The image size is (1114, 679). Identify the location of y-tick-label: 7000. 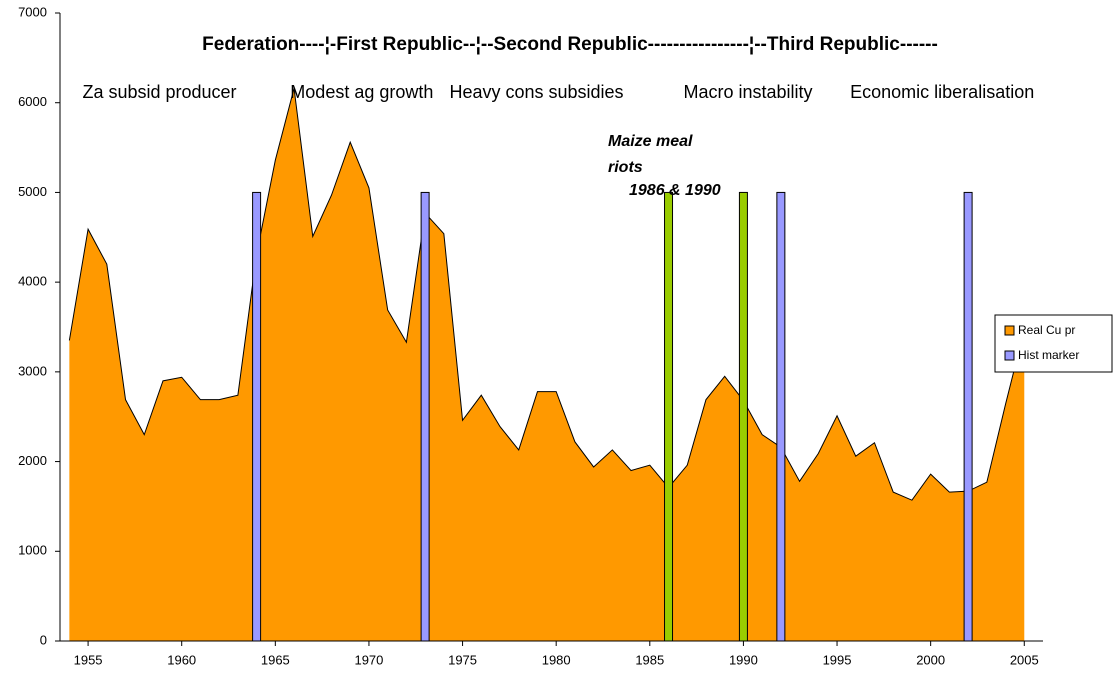
(32, 11).